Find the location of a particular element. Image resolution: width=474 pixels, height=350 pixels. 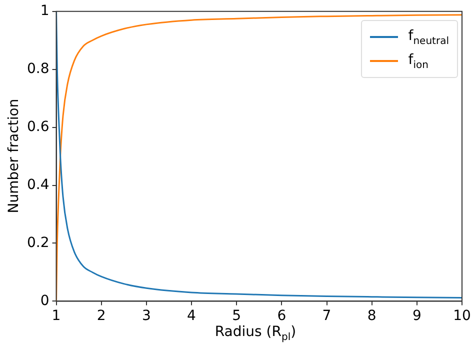

x-tick-label: 9 is located at coordinates (417, 316).